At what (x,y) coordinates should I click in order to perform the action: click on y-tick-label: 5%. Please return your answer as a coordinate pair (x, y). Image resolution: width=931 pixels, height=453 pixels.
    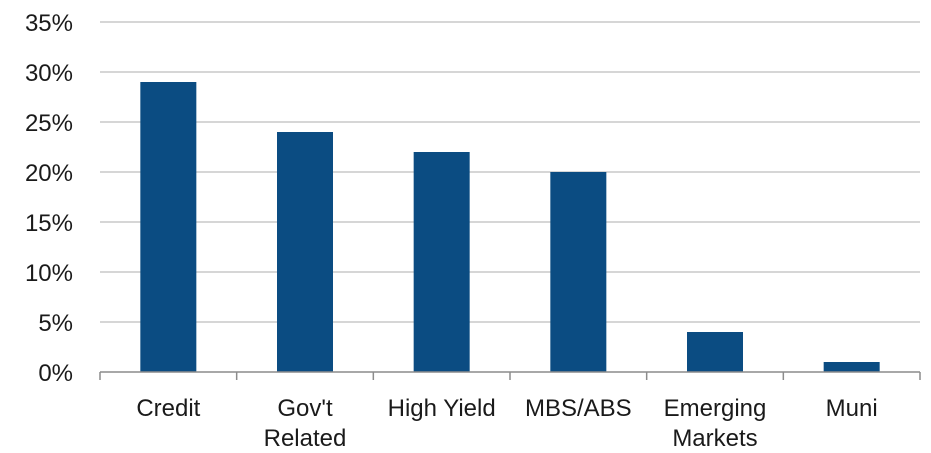
    Looking at the image, I should click on (55, 323).